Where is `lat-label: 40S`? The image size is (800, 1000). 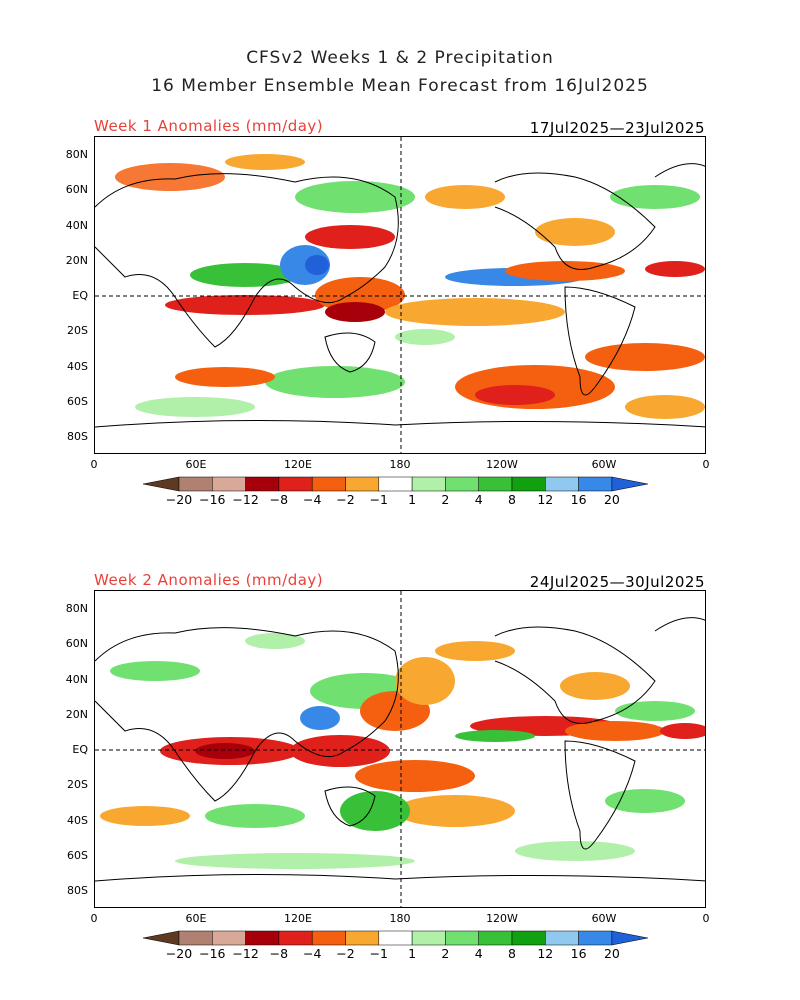 lat-label: 40S is located at coordinates (77, 366).